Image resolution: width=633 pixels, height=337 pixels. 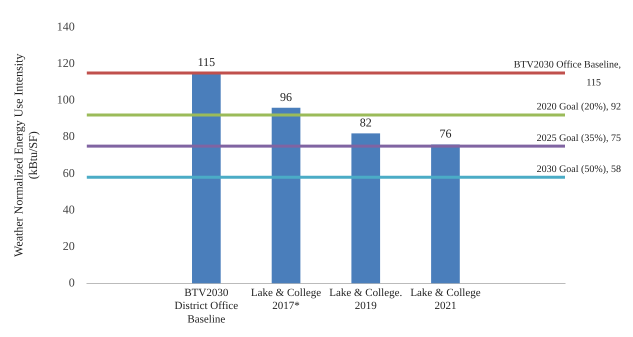 I want to click on ref-line-label: 2020 Goal (20%), 92, so click(x=578, y=107).